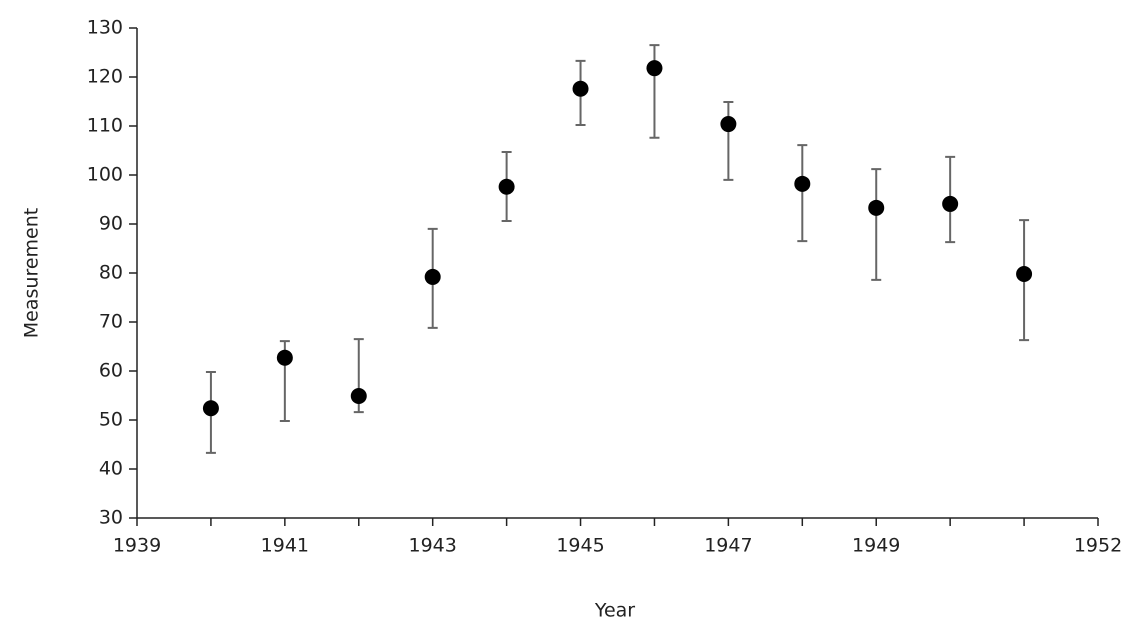  What do you see at coordinates (105, 175) in the screenshot?
I see `y-tick-label: 100` at bounding box center [105, 175].